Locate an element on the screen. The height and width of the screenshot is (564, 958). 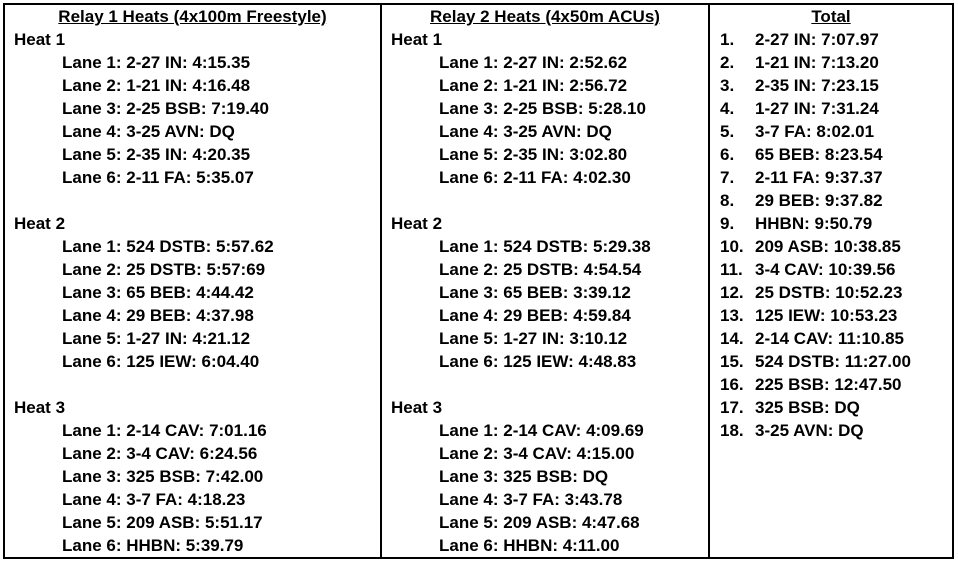
rank-number: 15. is located at coordinates (732, 361).